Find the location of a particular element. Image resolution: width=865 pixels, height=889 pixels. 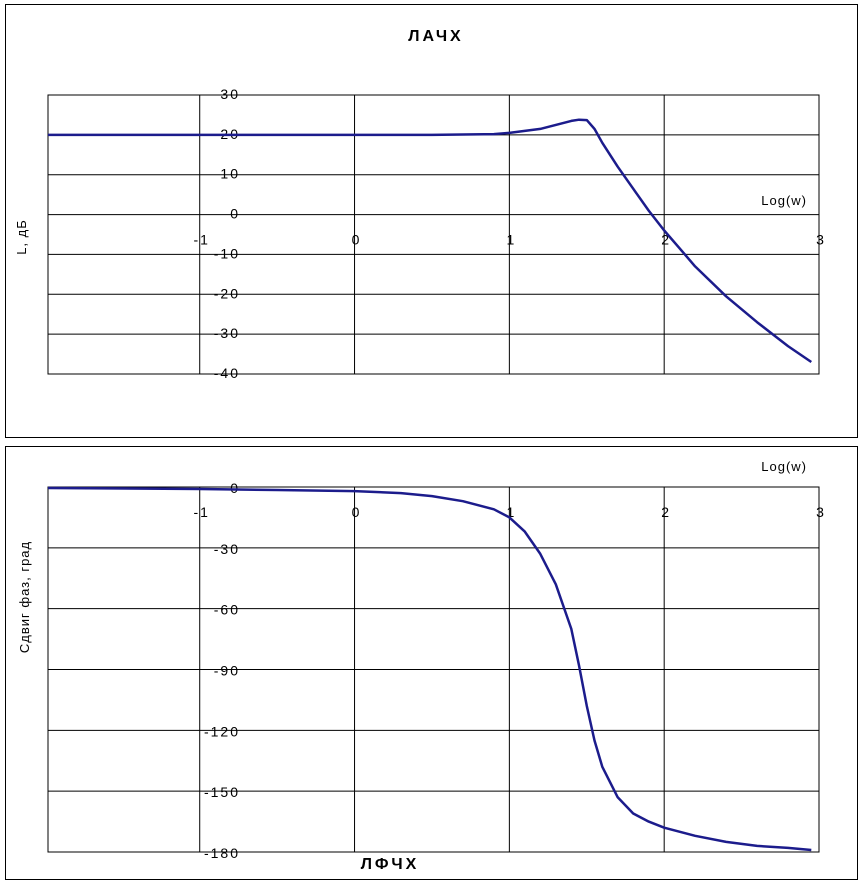

amp-x-tick-label: 1 is located at coordinates (511, 240).